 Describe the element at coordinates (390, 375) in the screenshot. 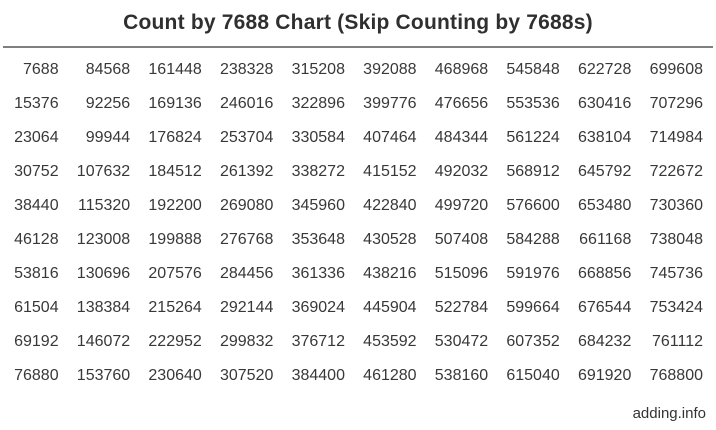

I see `table-cell: 461280` at that location.